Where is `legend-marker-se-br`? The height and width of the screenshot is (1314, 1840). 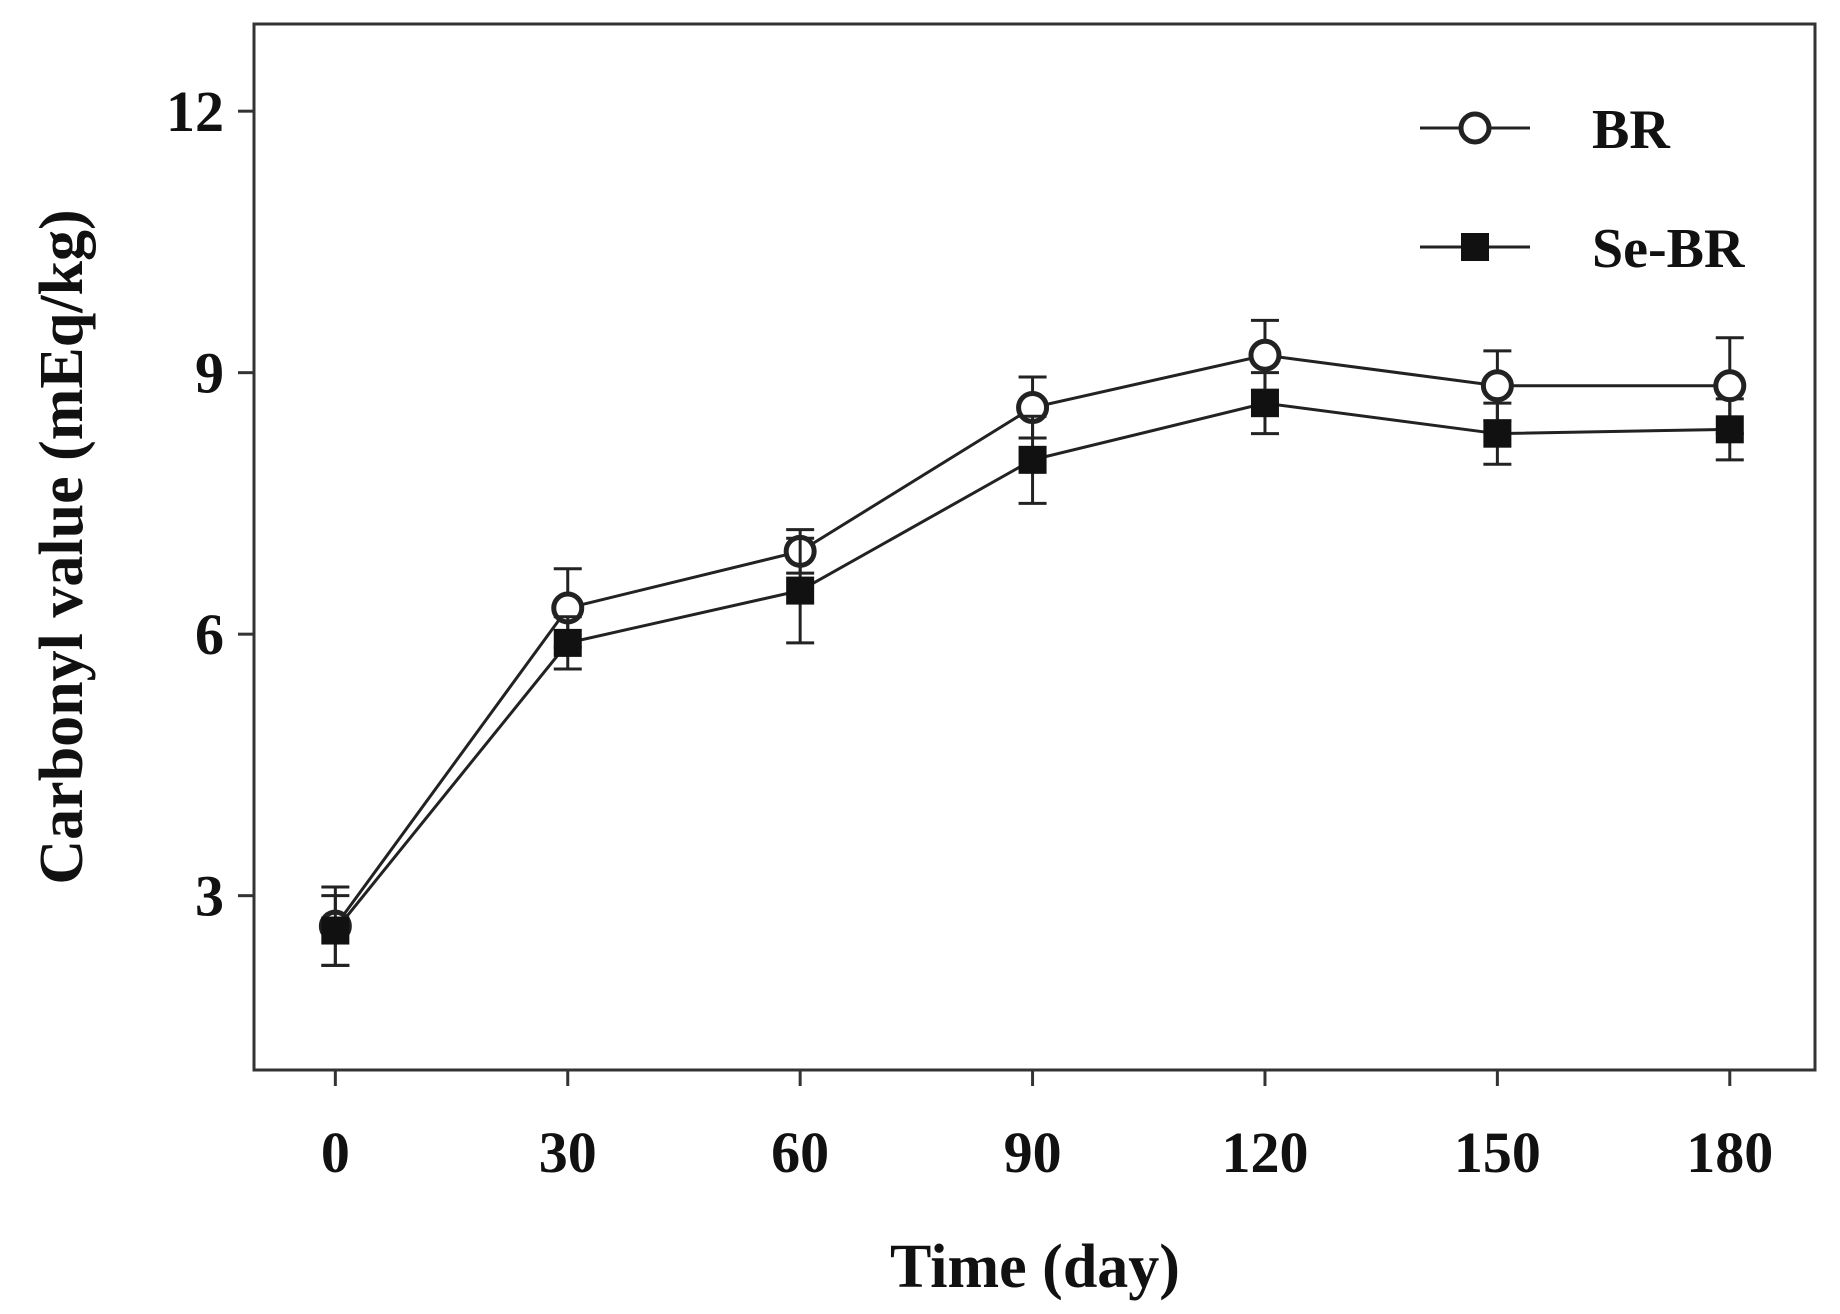 legend-marker-se-br is located at coordinates (1475, 247).